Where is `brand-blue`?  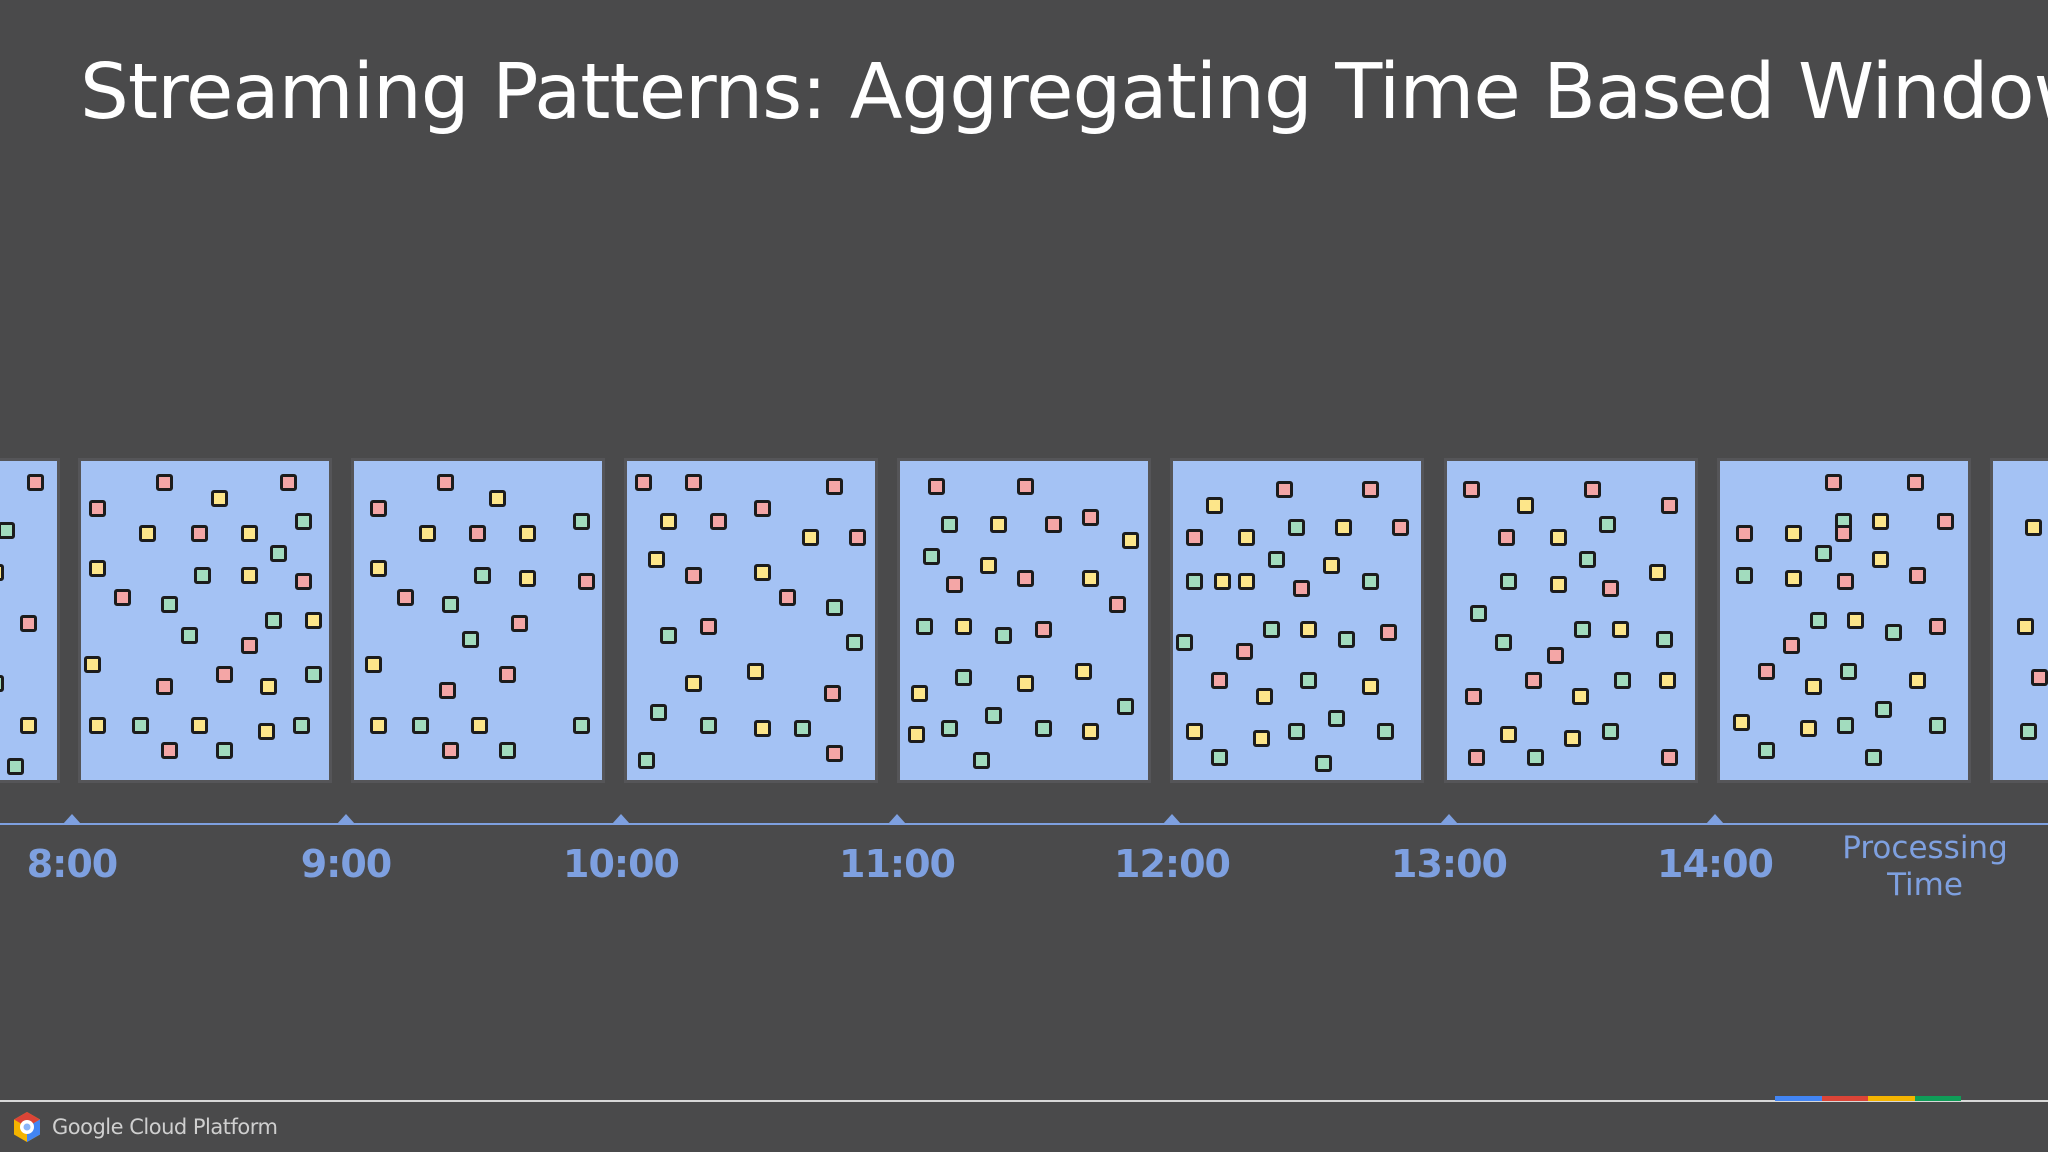 brand-blue is located at coordinates (1798, 1098).